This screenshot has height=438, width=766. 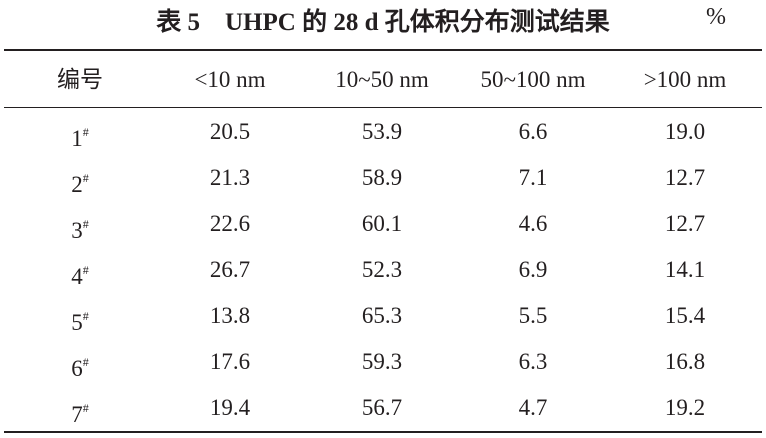 I want to click on row-label: 7#, so click(x=80, y=411).